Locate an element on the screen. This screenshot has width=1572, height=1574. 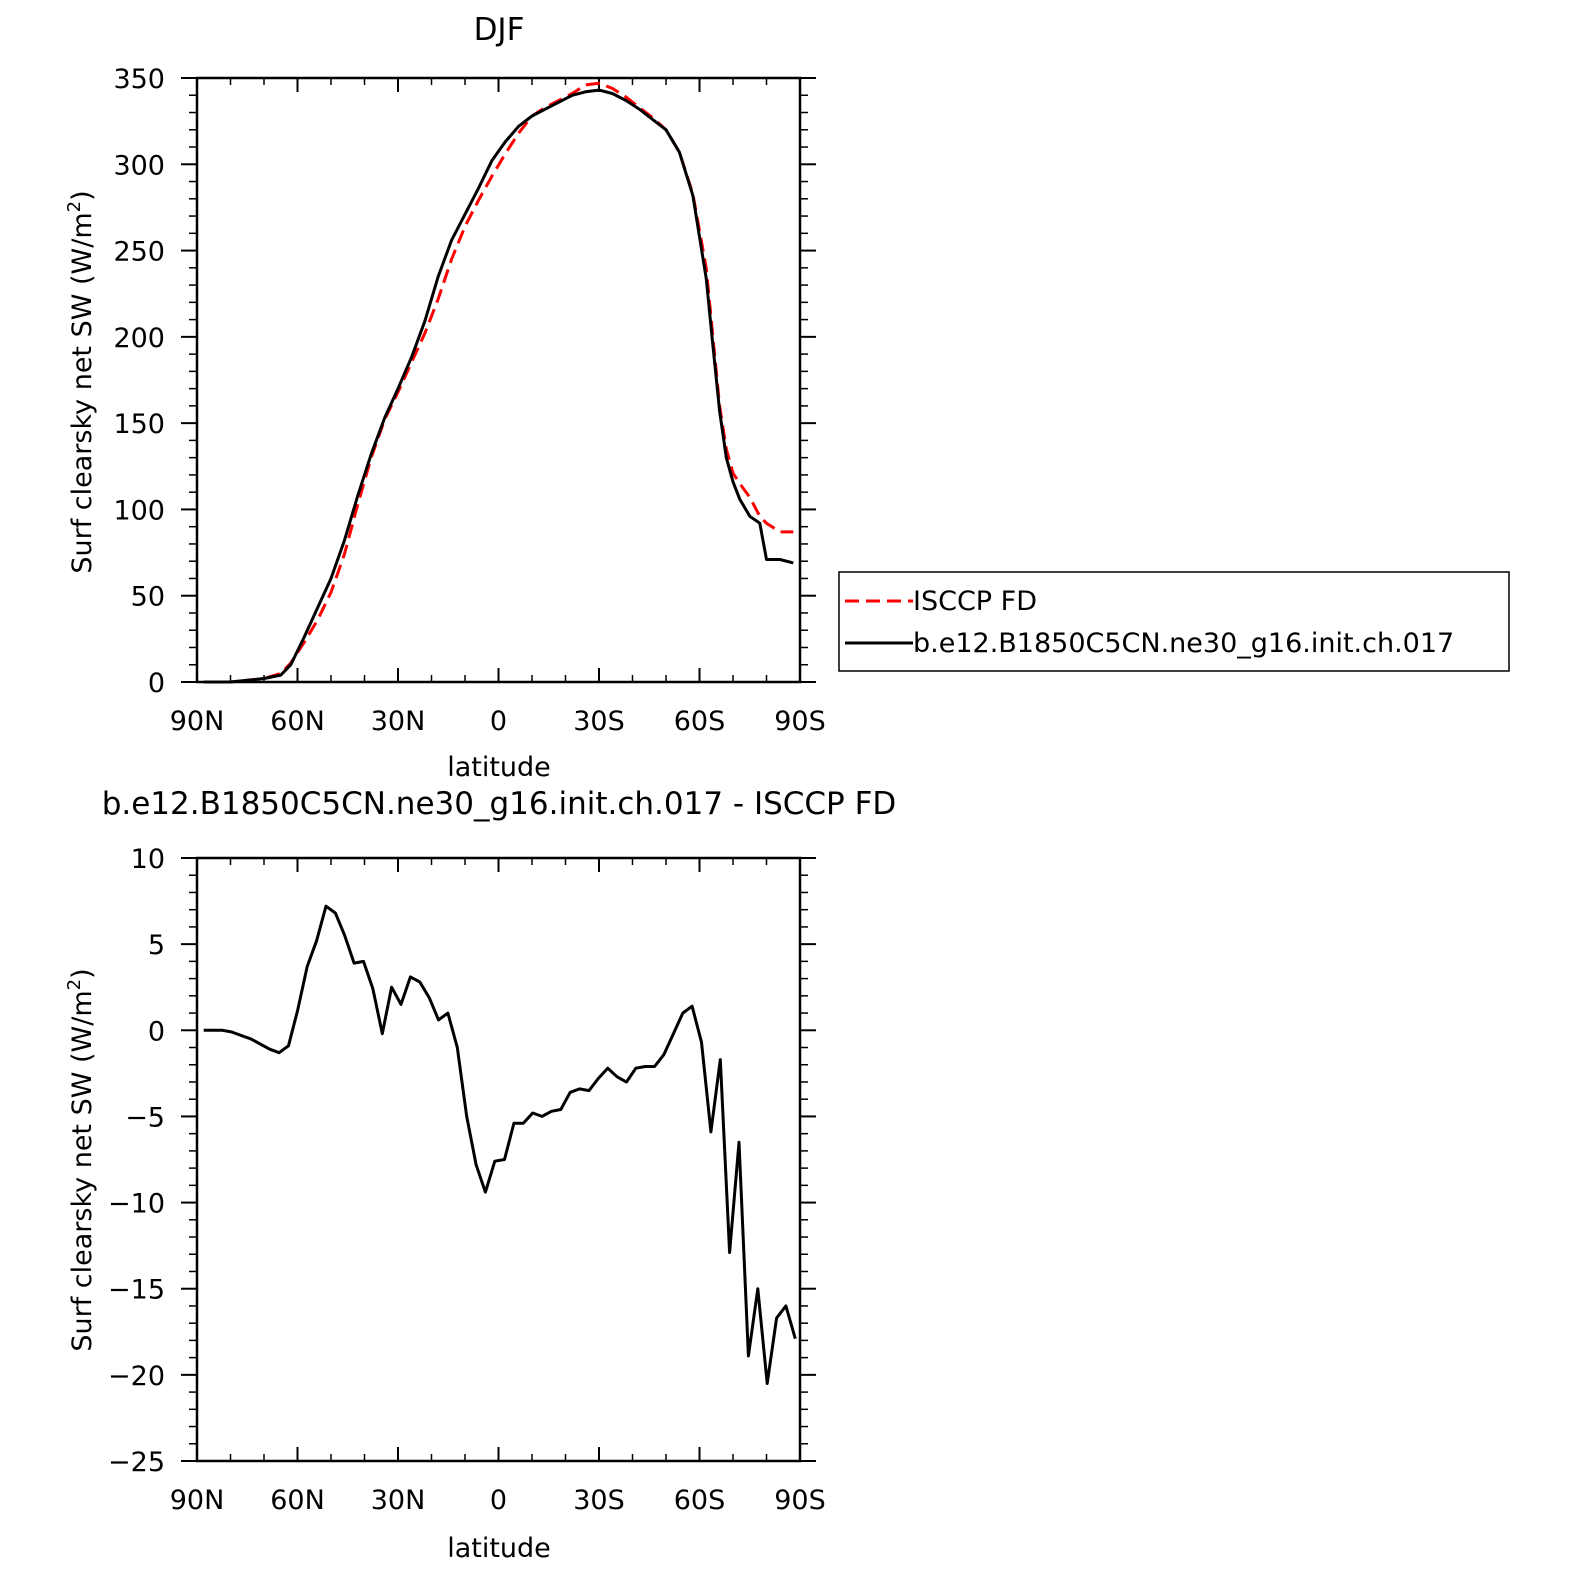
top-plot-title: DJF is located at coordinates (499, 30).